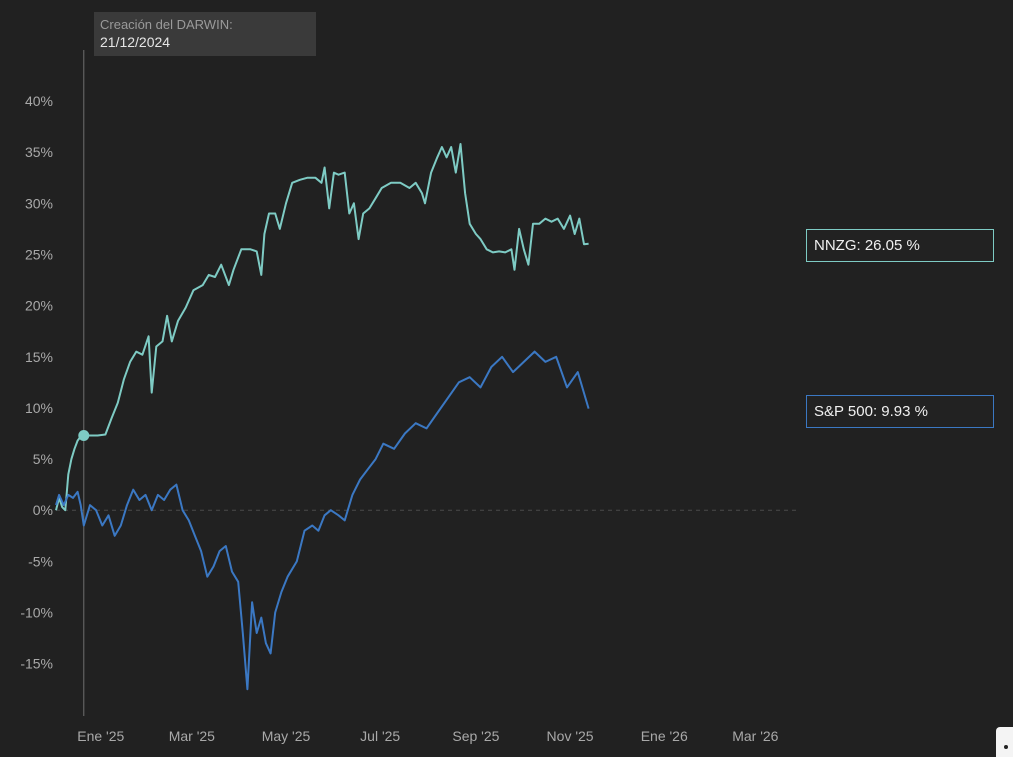 The width and height of the screenshot is (1013, 757). What do you see at coordinates (664, 736) in the screenshot?
I see `x-tick-label: Ene '26` at bounding box center [664, 736].